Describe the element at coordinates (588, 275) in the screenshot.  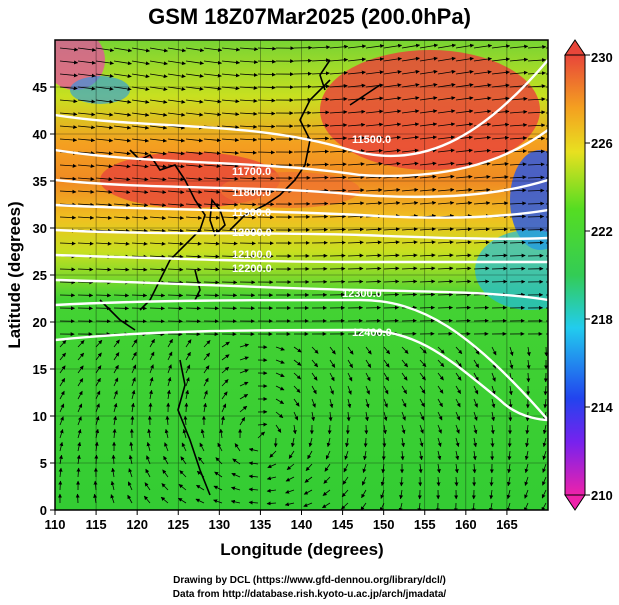
I see `colorbar: 210 214 218 222 226 230` at that location.